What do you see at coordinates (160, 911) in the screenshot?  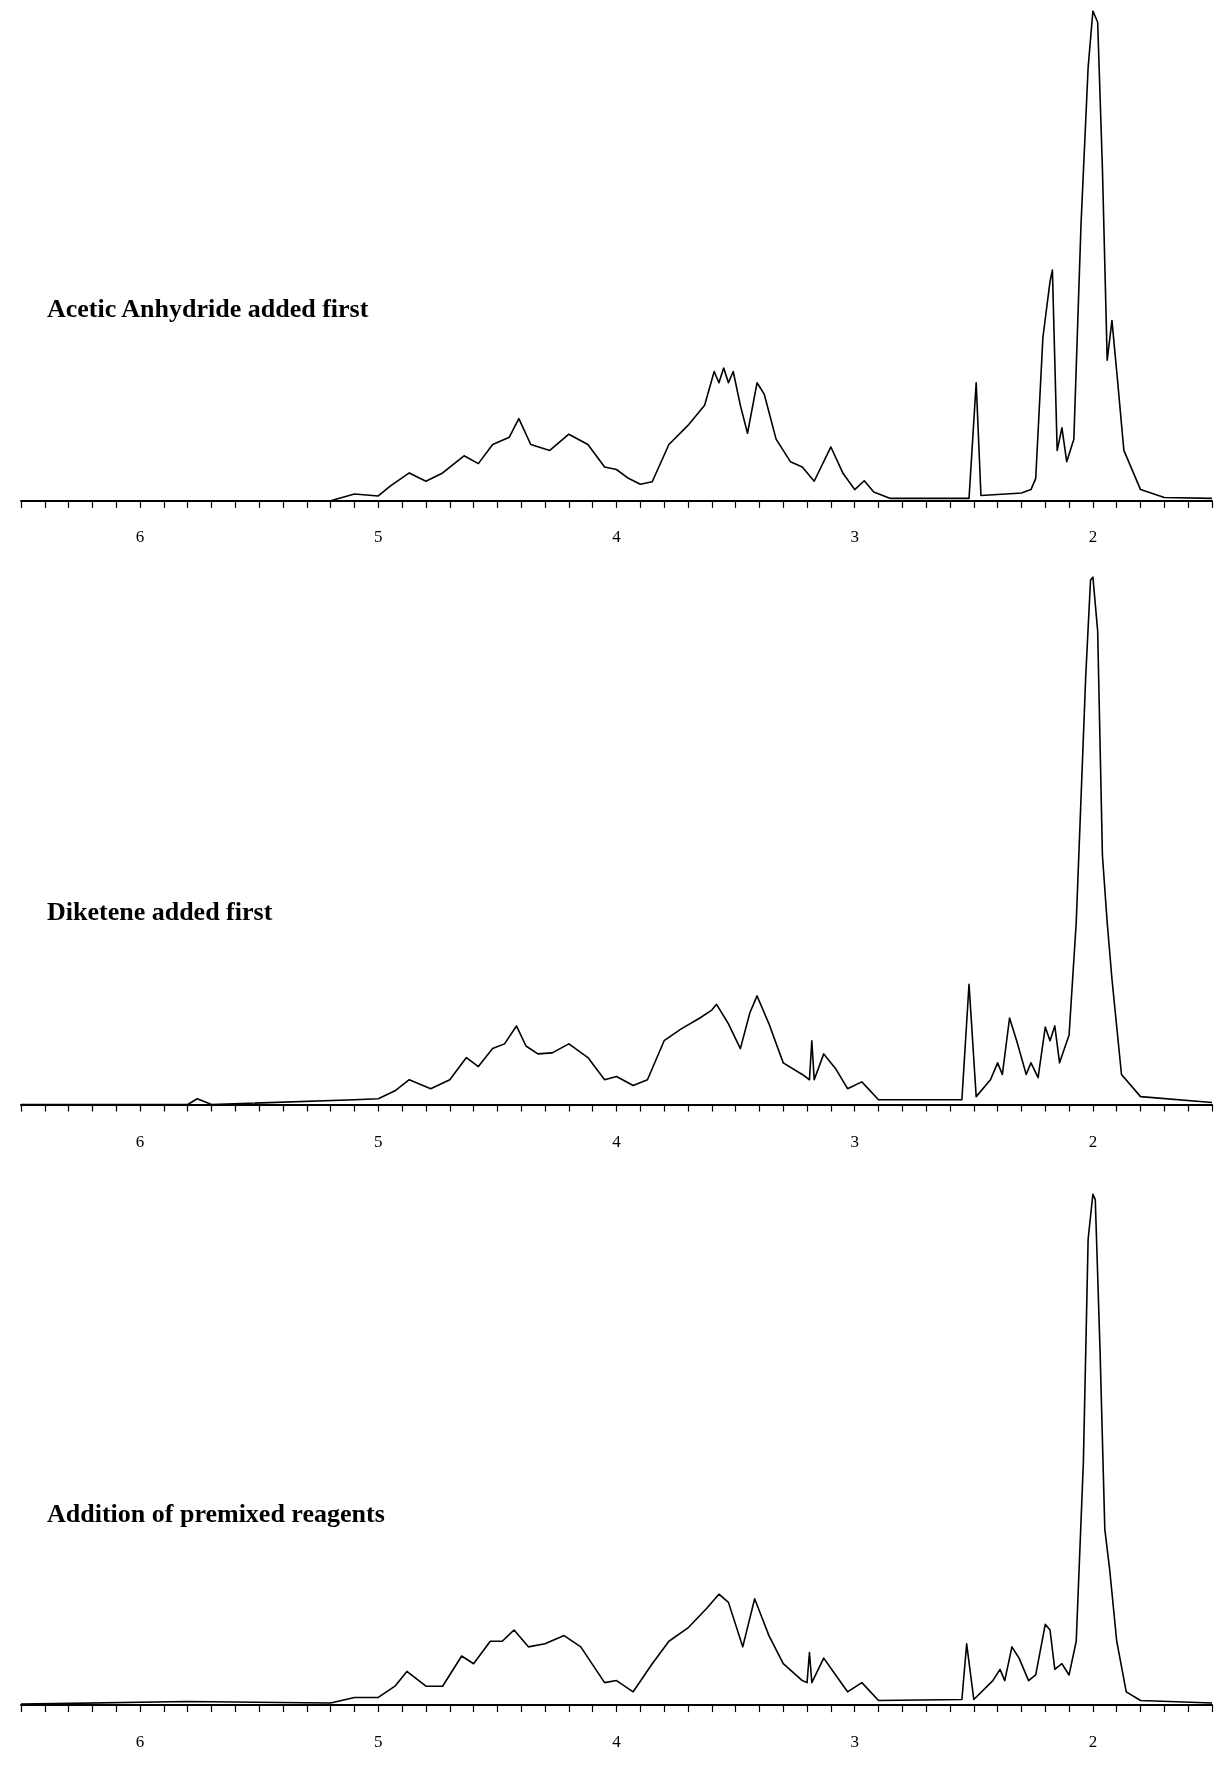 I see `text: Diketene added first` at bounding box center [160, 911].